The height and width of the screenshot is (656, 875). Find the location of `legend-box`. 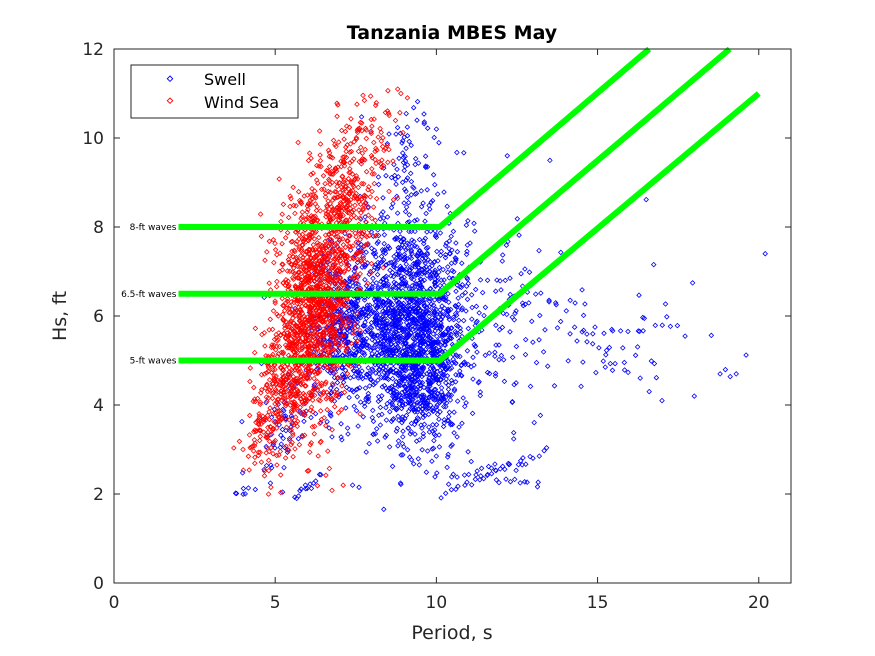

legend-box is located at coordinates (214, 91).